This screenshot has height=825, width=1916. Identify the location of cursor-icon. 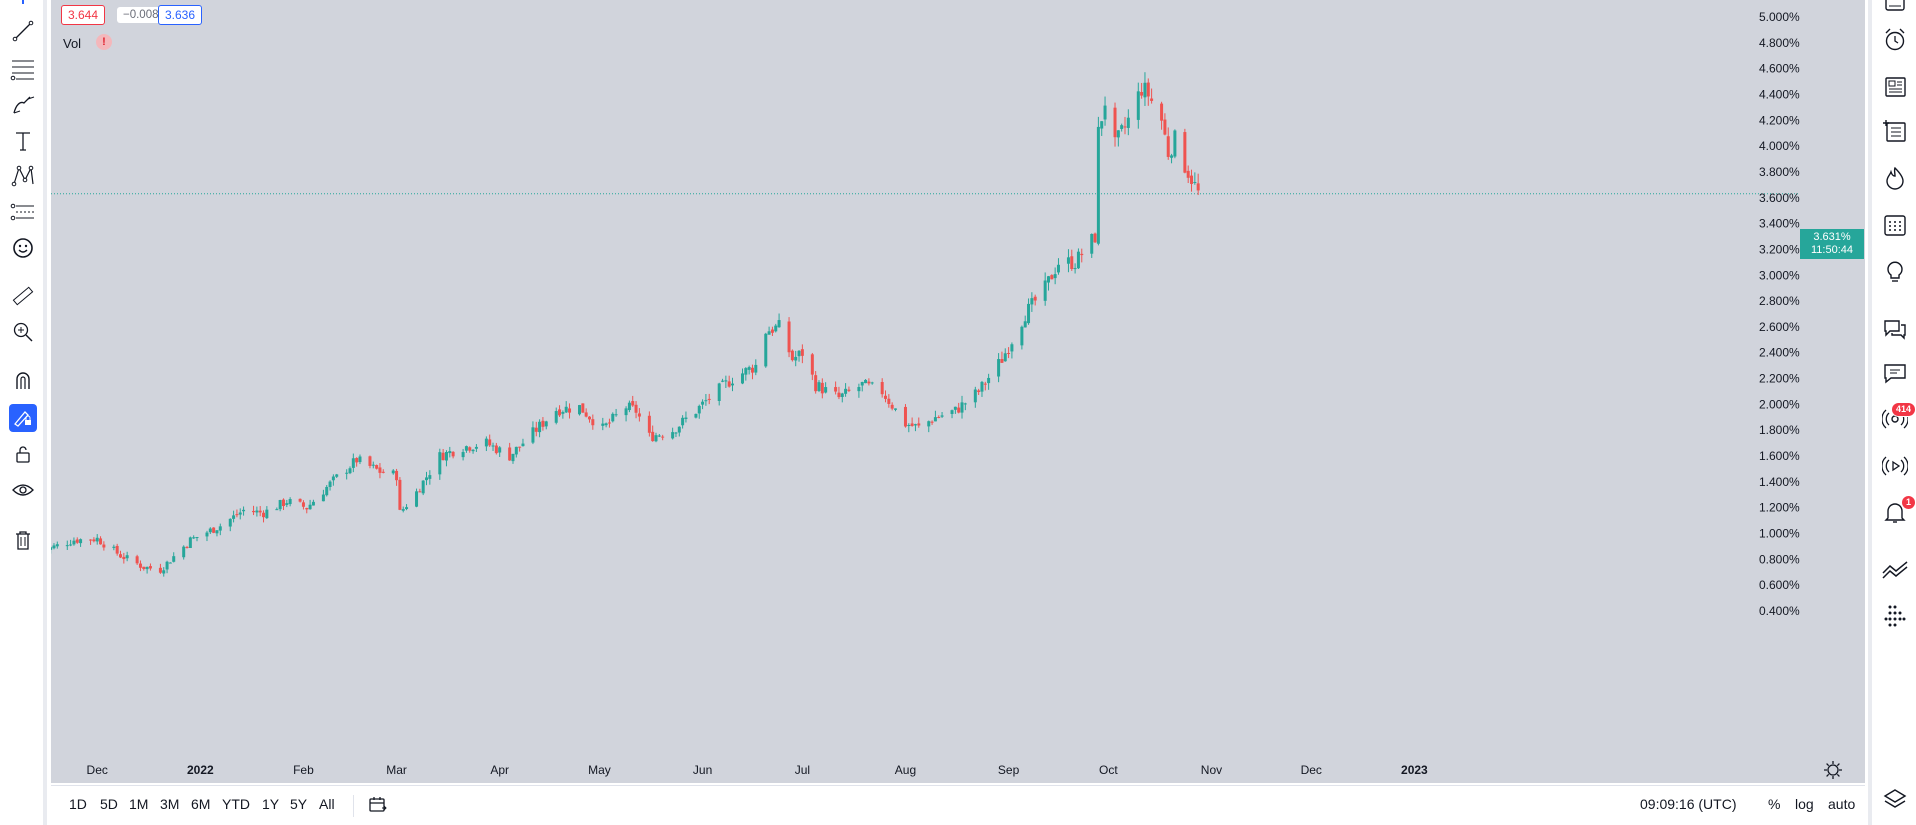
(23, 9).